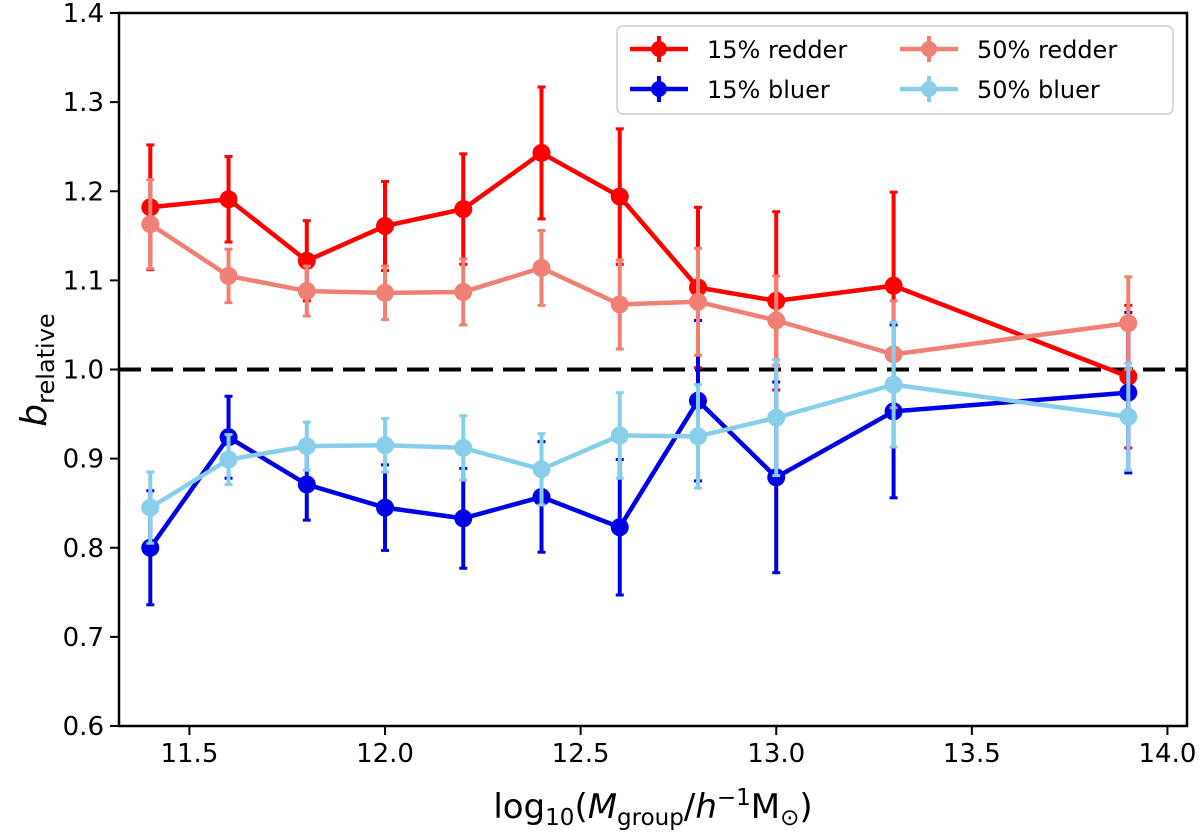  What do you see at coordinates (83, 371) in the screenshot?
I see `y-tick-label: 1.0` at bounding box center [83, 371].